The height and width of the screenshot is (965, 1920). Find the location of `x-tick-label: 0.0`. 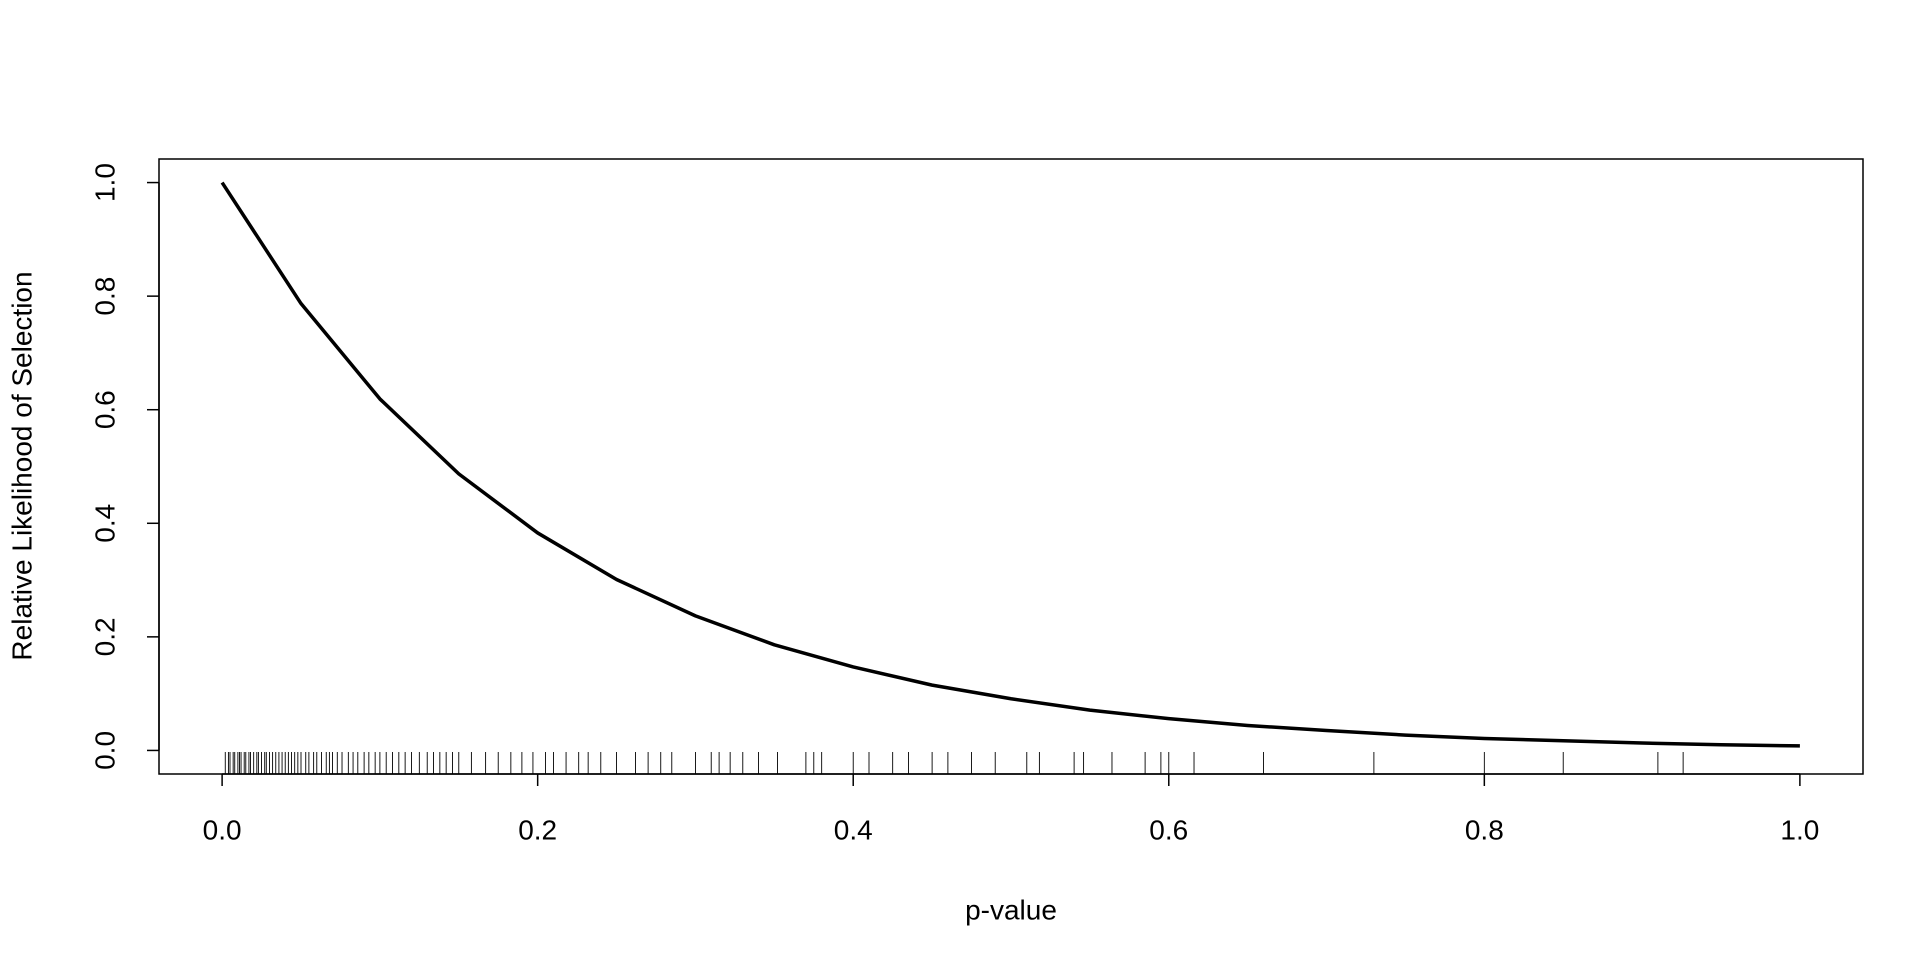

x-tick-label: 0.0 is located at coordinates (222, 829).